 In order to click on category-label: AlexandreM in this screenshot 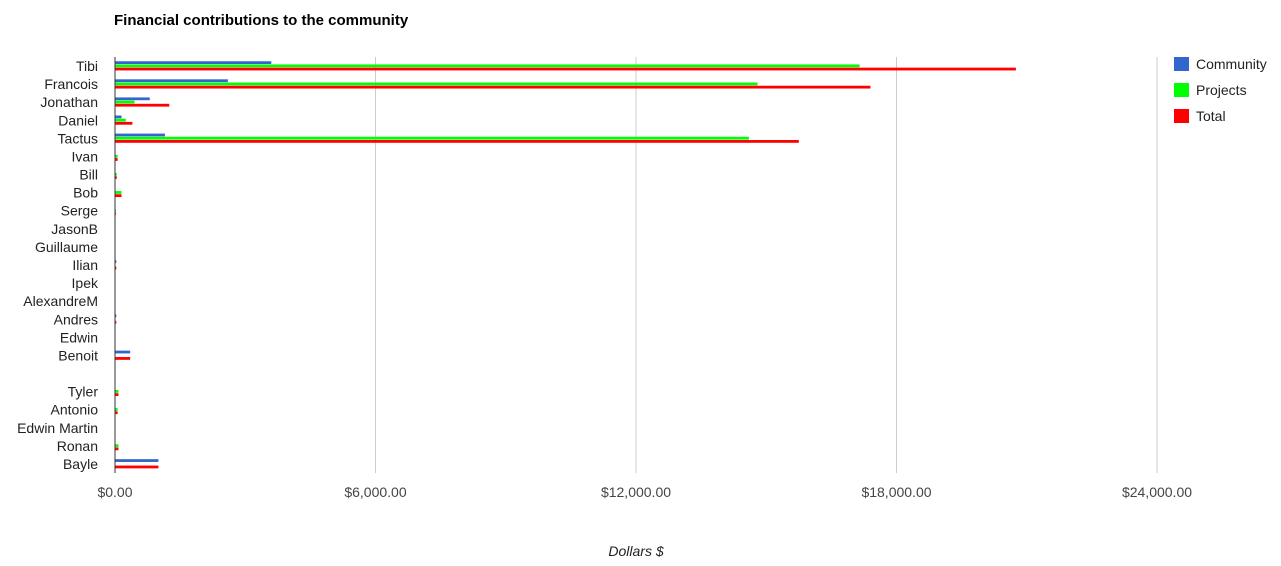, I will do `click(60, 301)`.